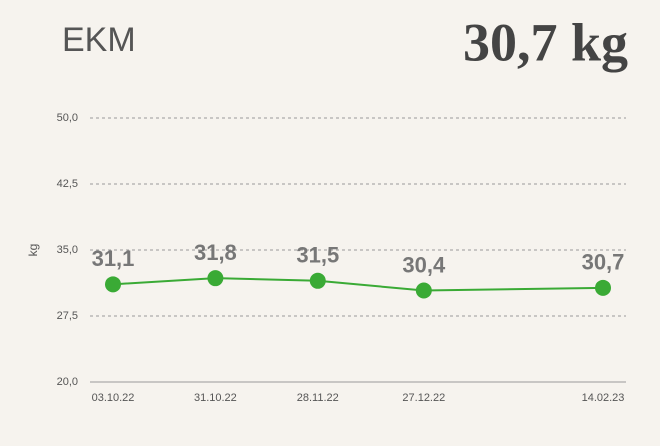 Image resolution: width=660 pixels, height=446 pixels. Describe the element at coordinates (113, 398) in the screenshot. I see `x-tick-label: 03.10.22` at that location.